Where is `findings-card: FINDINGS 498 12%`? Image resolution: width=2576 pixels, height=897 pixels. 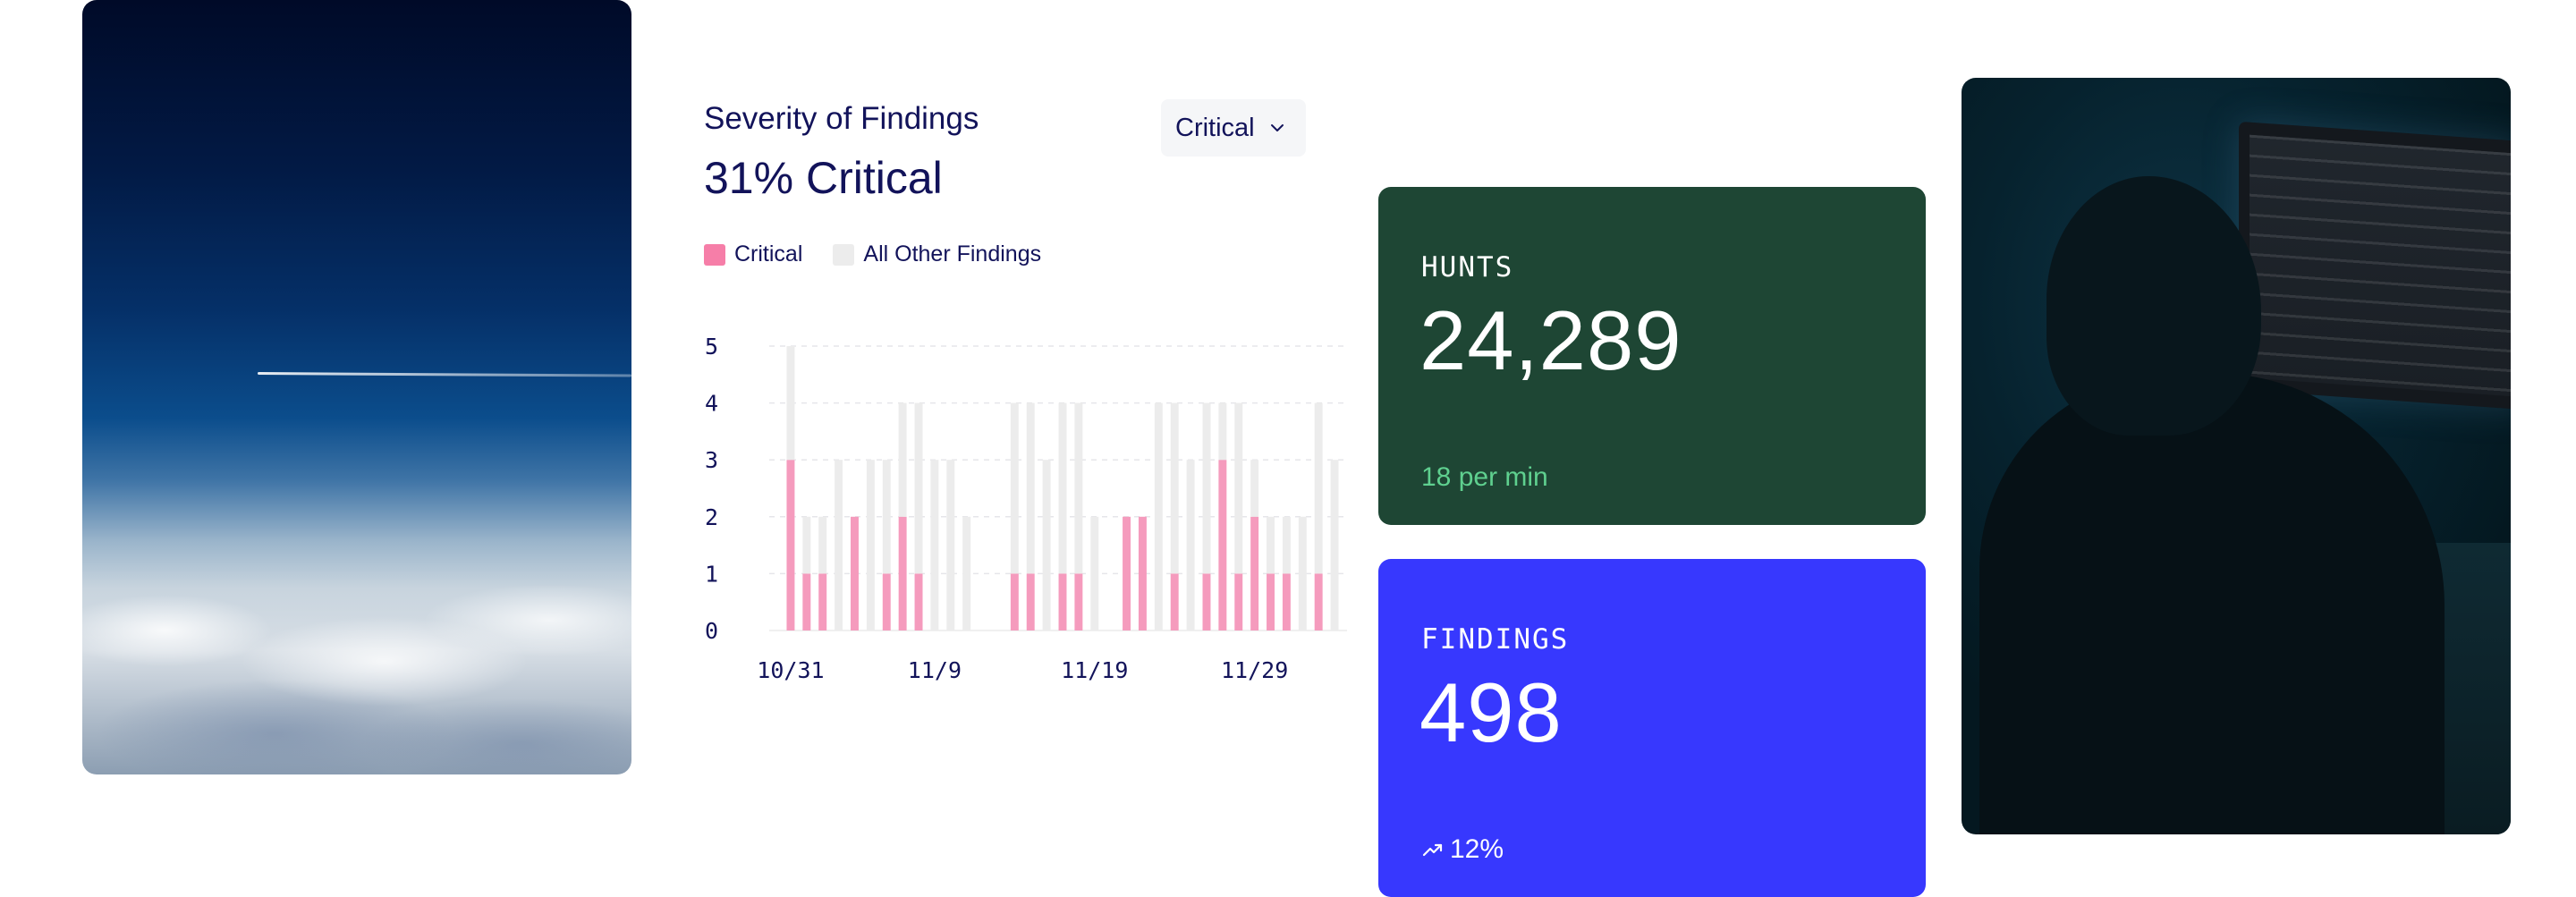
findings-card: FINDINGS 498 12% is located at coordinates (1652, 728).